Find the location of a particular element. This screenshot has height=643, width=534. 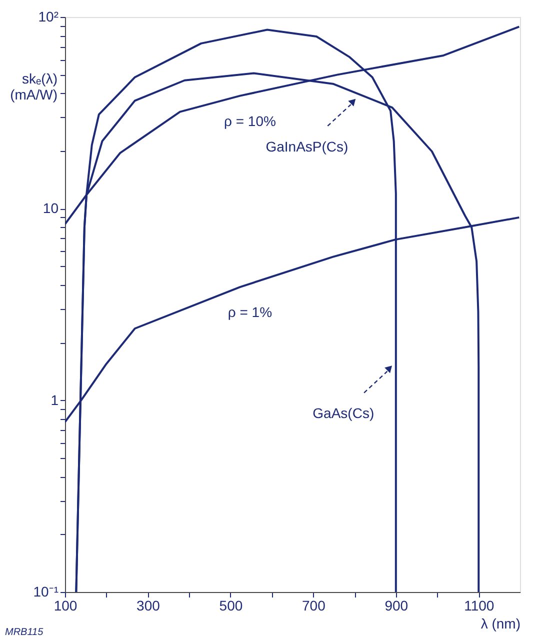

text: MRB115 is located at coordinates (24, 632).